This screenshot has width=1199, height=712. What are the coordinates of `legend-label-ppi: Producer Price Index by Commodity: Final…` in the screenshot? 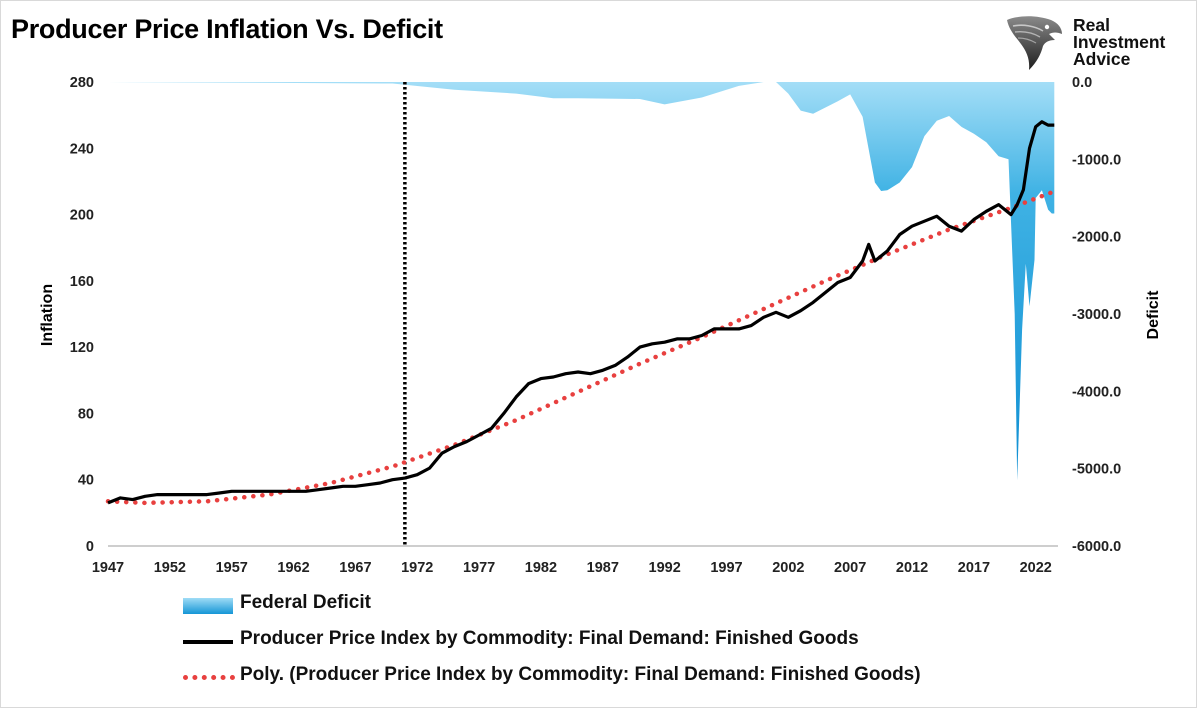 It's located at (549, 638).